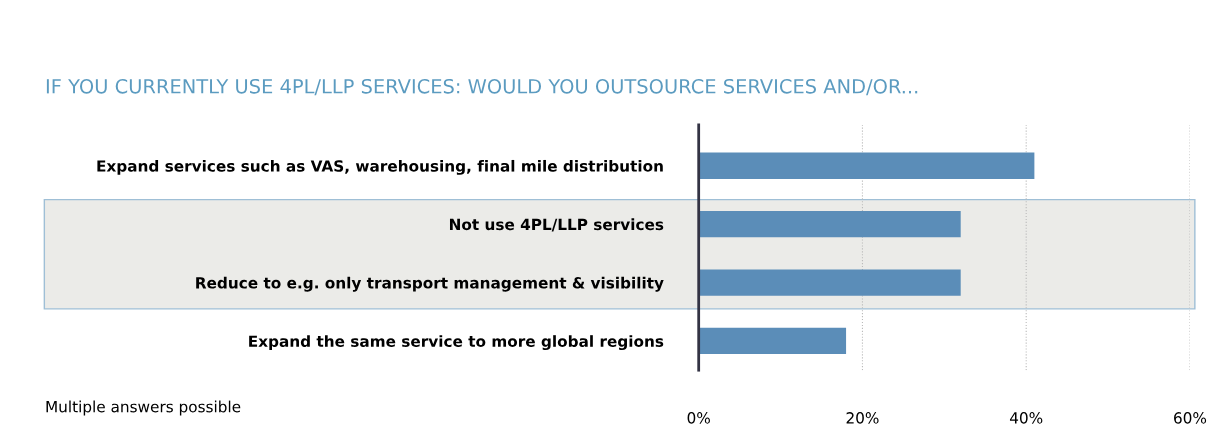  Describe the element at coordinates (556, 225) in the screenshot. I see `y-tick-label: Not use 4PL/LLP services` at that location.